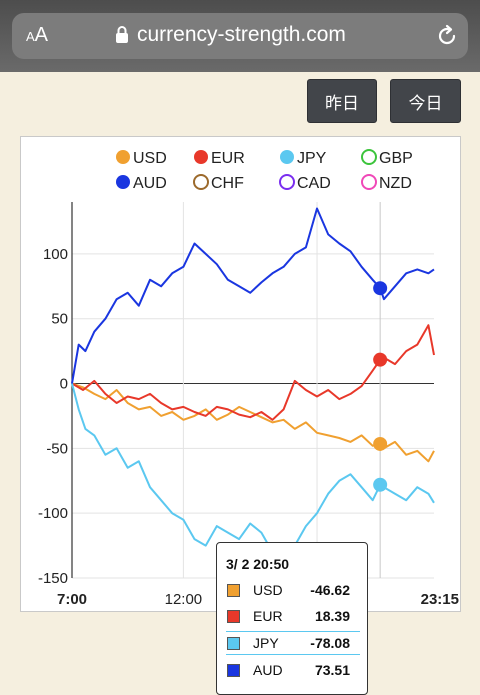  I want to click on tooltip-value: -78.08, so click(330, 643).